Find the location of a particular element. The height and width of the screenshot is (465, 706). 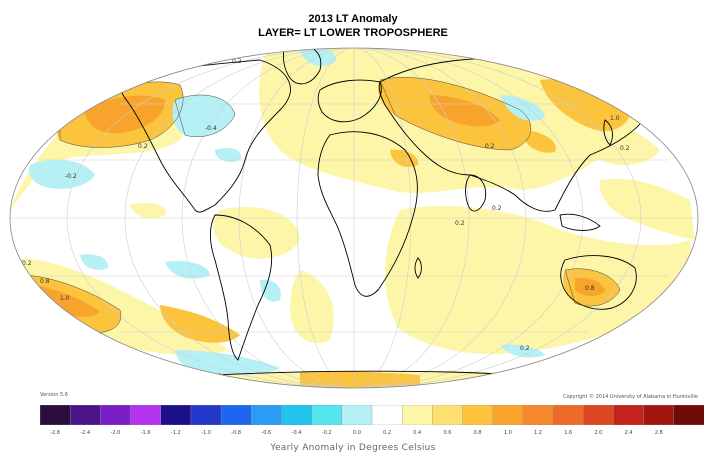

contour-label: -0.2 is located at coordinates (71, 176).